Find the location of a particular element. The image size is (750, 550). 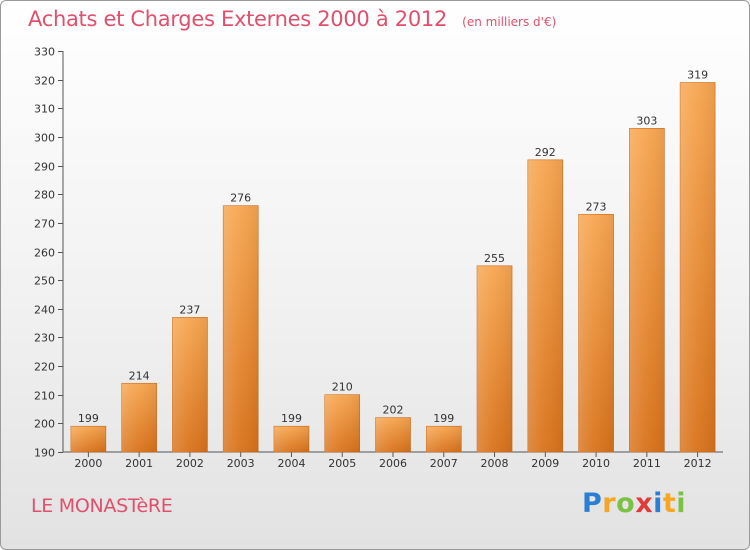

x-tick-label: 2005 is located at coordinates (342, 463).